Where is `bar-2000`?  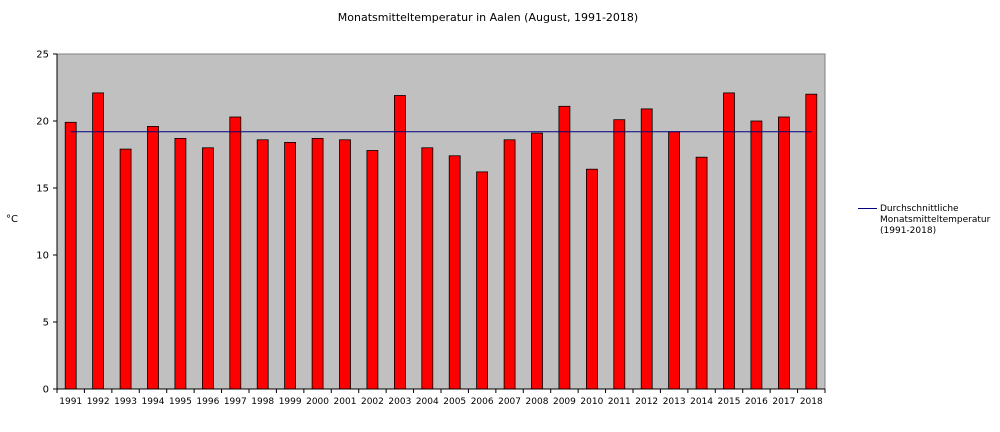 bar-2000 is located at coordinates (317, 263).